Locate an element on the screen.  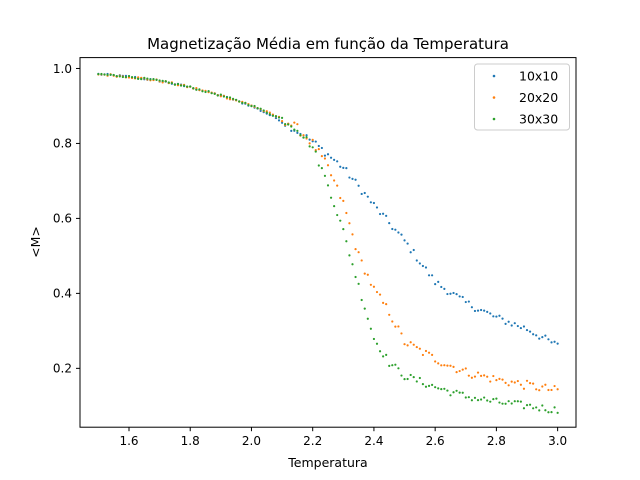
x-tick-label: 3.0 is located at coordinates (557, 441).